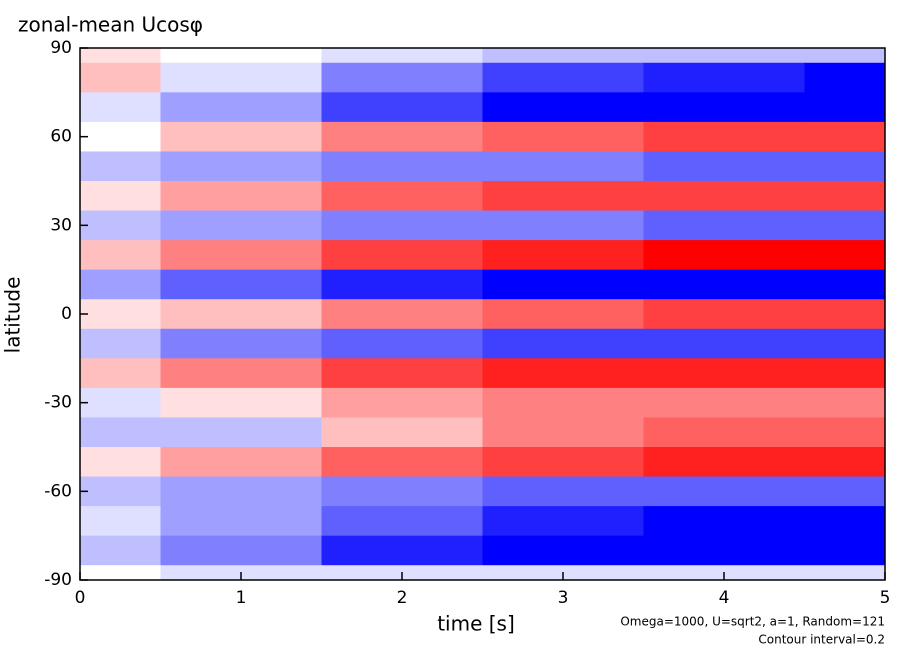 Image resolution: width=904 pixels, height=654 pixels. Describe the element at coordinates (58, 580) in the screenshot. I see `y-tick-label: -90` at that location.